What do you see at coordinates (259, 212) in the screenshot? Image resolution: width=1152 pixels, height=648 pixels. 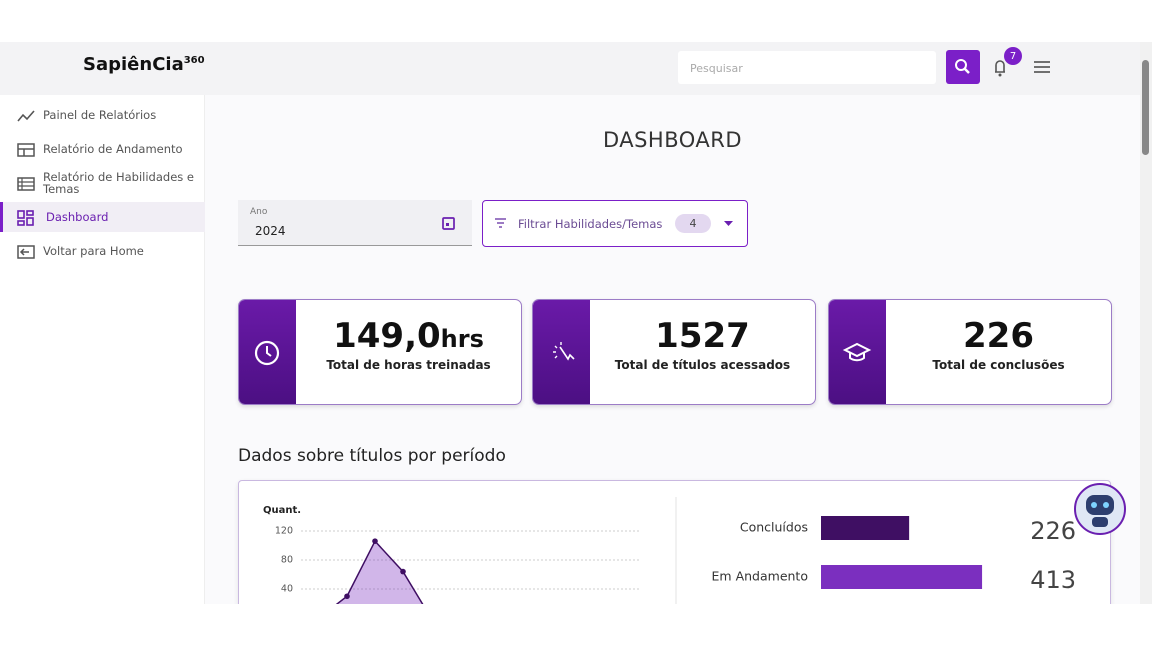 I see `year-label: Ano` at bounding box center [259, 212].